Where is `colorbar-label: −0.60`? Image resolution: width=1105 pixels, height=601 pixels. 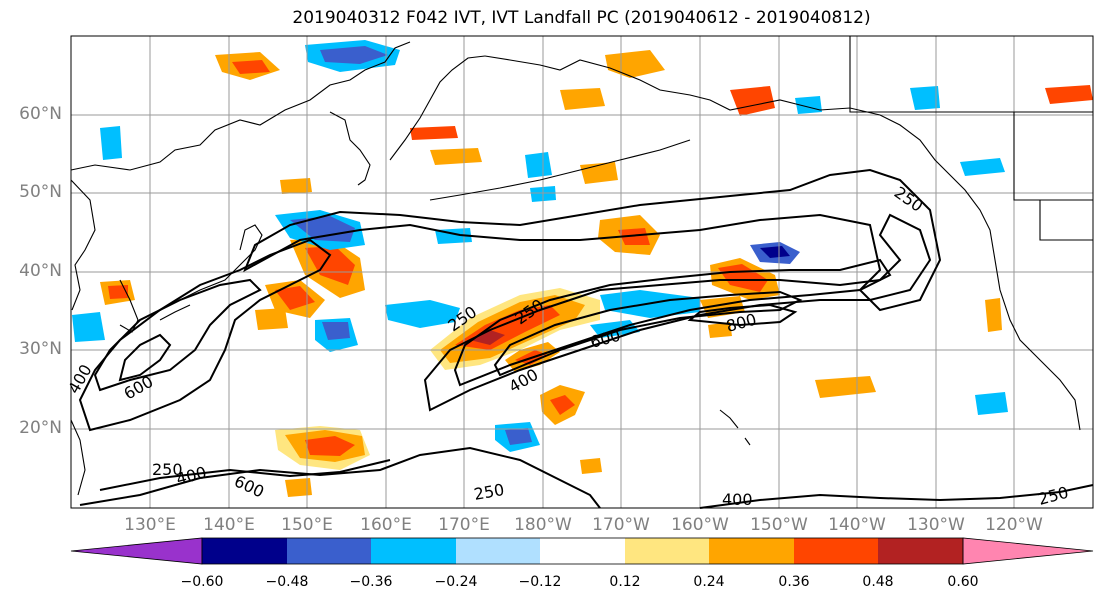 colorbar-label: −0.60 is located at coordinates (202, 582).